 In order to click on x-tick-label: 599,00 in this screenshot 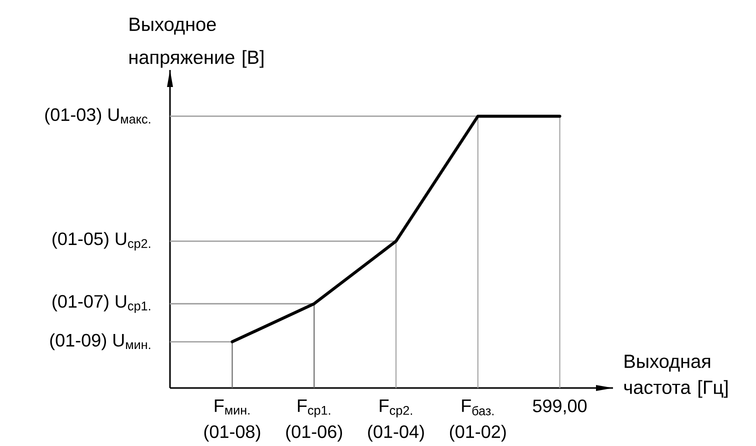, I will do `click(559, 407)`.